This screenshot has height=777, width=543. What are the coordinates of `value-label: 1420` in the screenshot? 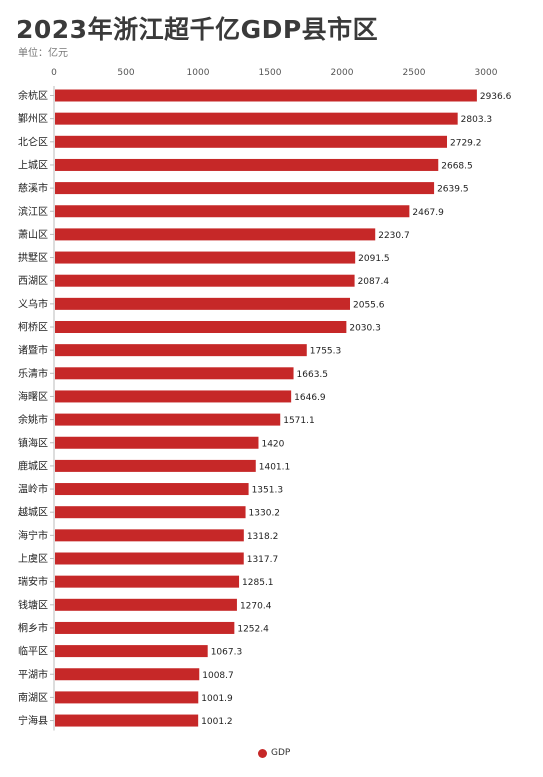 It's located at (272, 444).